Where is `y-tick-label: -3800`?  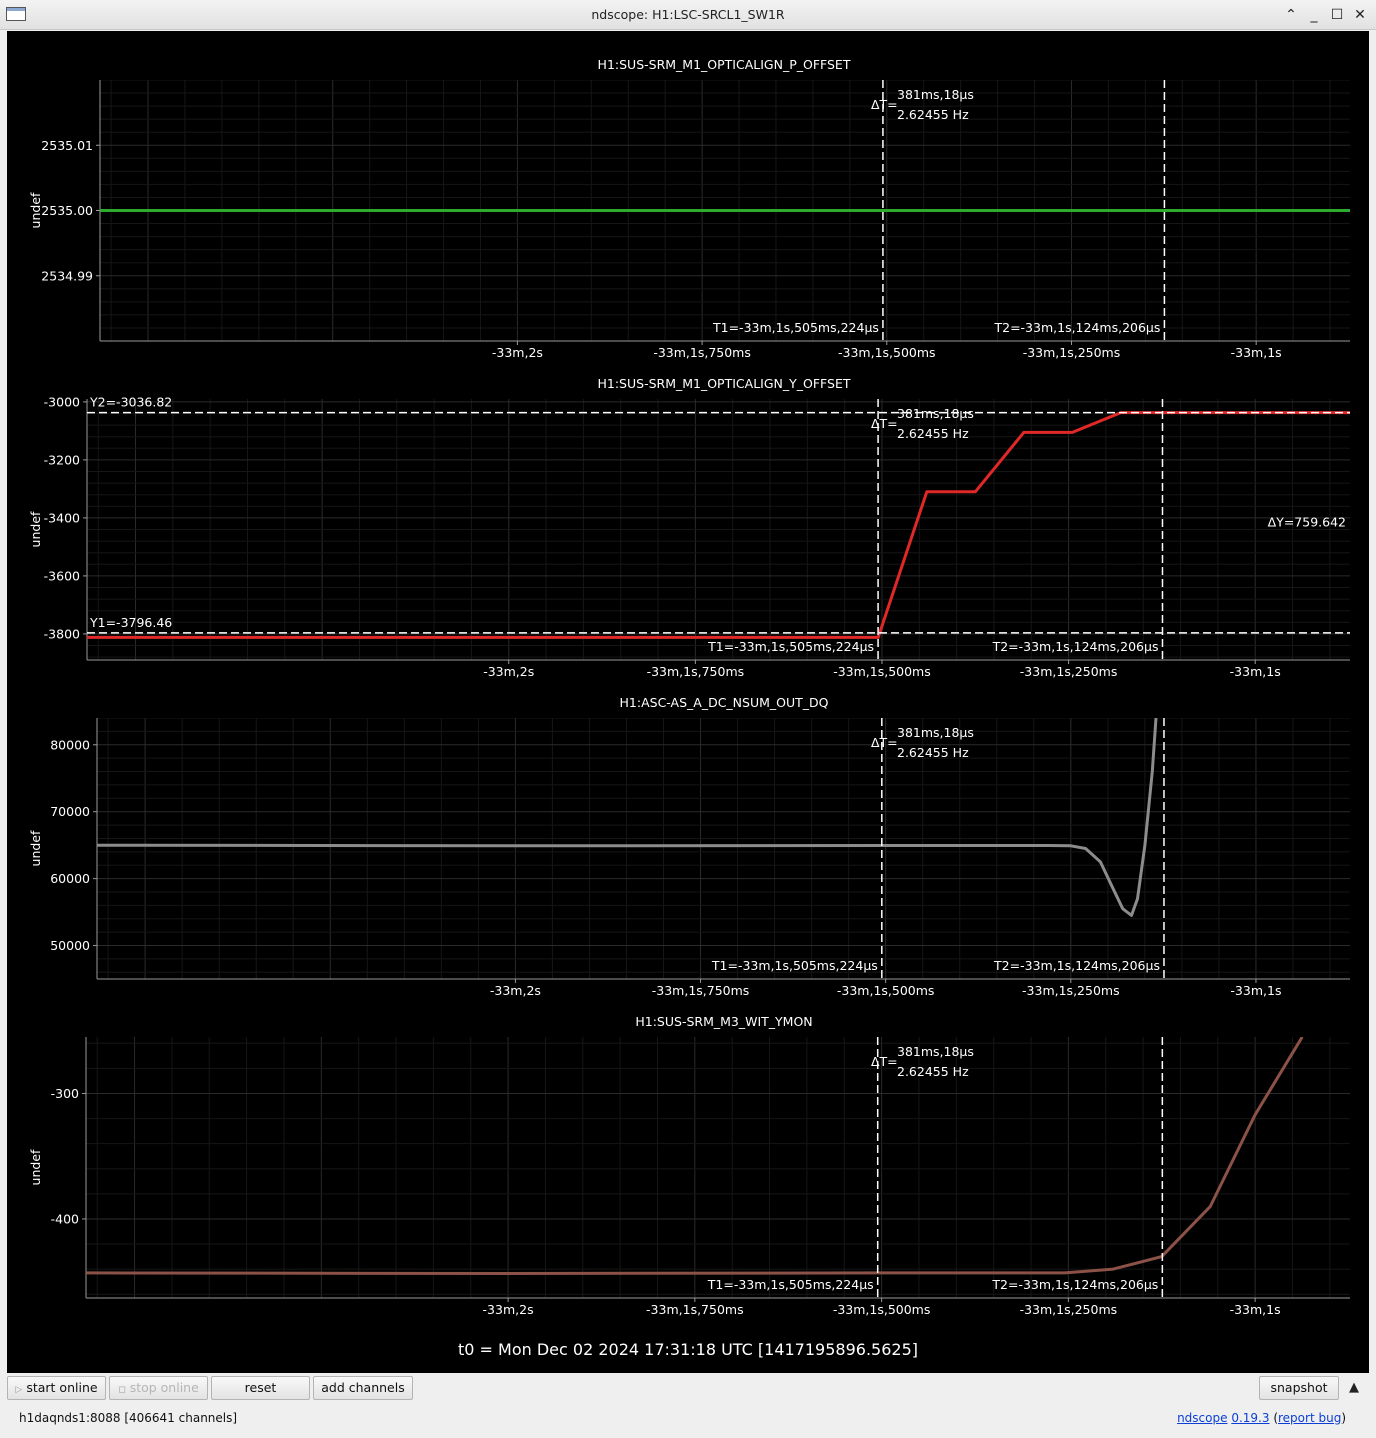 y-tick-label: -3800 is located at coordinates (62, 633).